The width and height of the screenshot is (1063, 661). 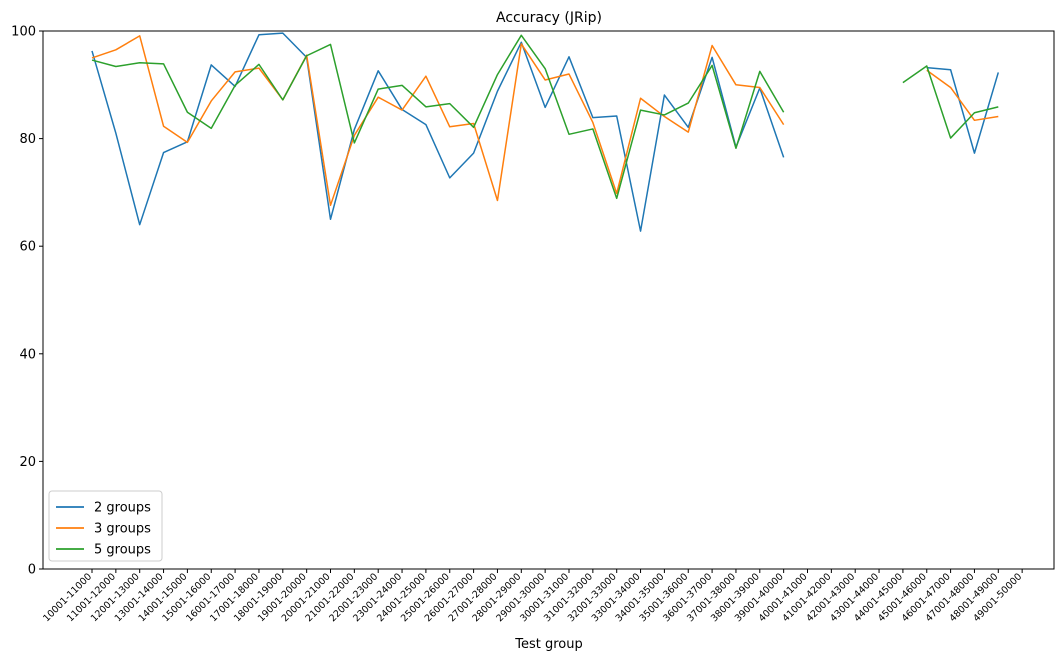 I want to click on y-axis: 0 20 40 60 80 100, so click(x=27, y=301).